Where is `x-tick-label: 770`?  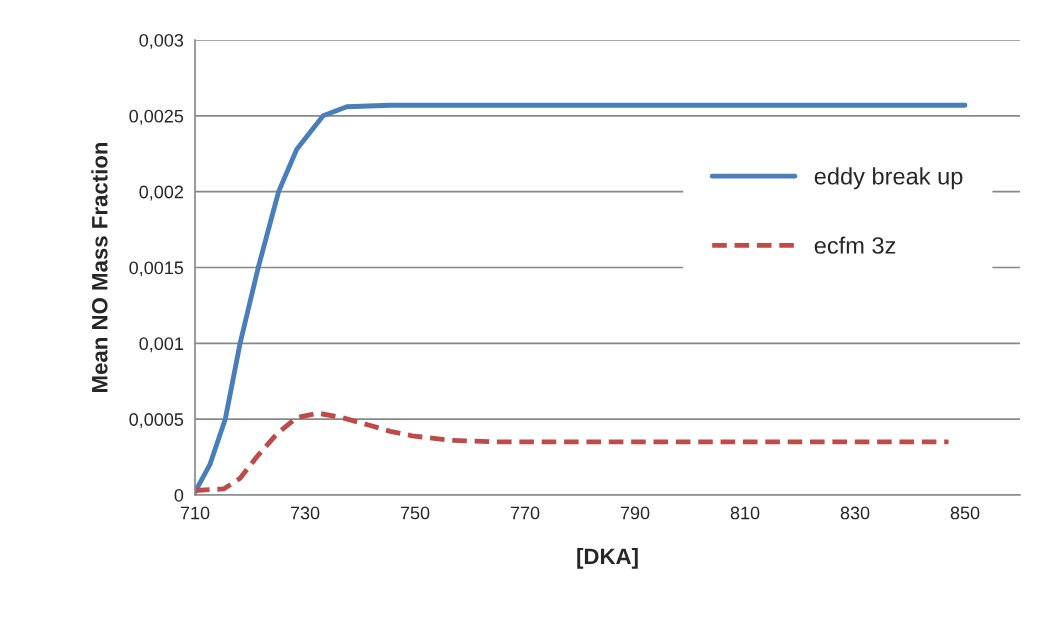
x-tick-label: 770 is located at coordinates (525, 513).